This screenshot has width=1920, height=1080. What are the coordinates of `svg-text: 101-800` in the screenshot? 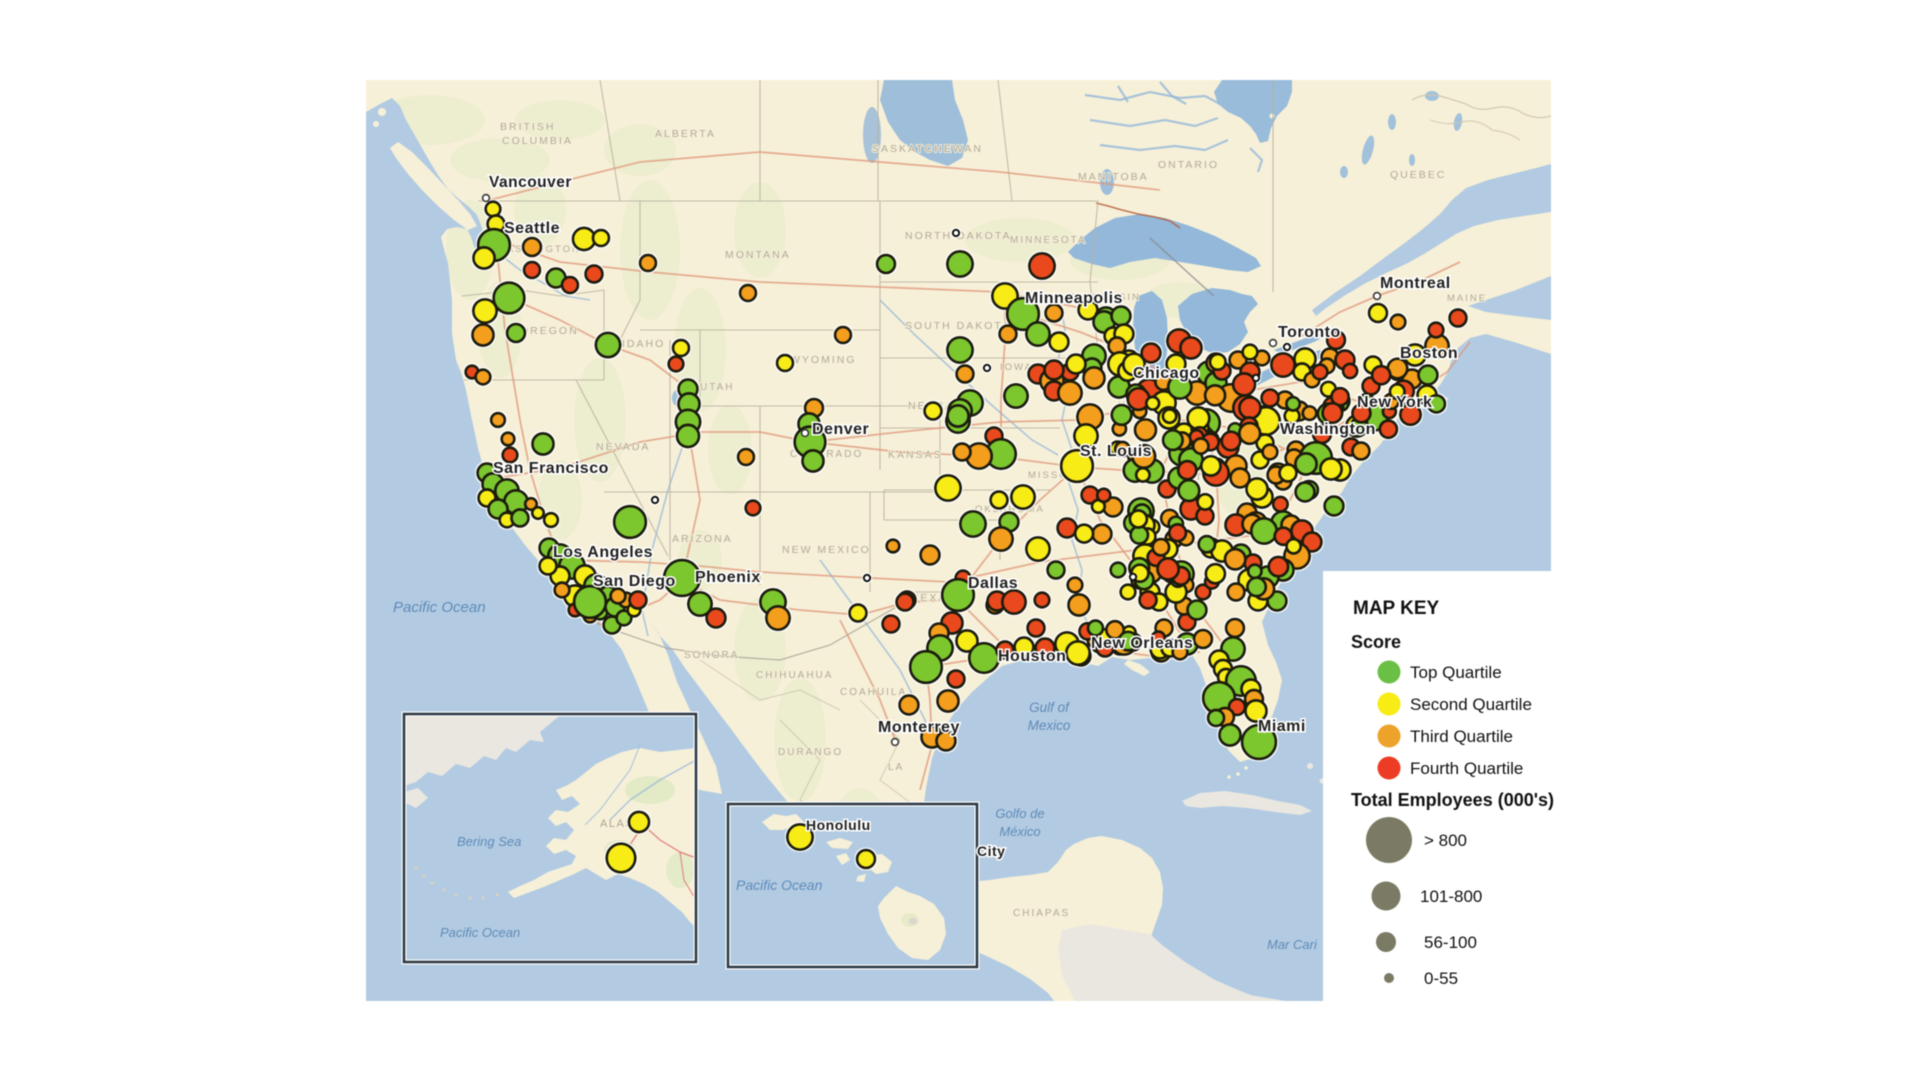 It's located at (1451, 896).